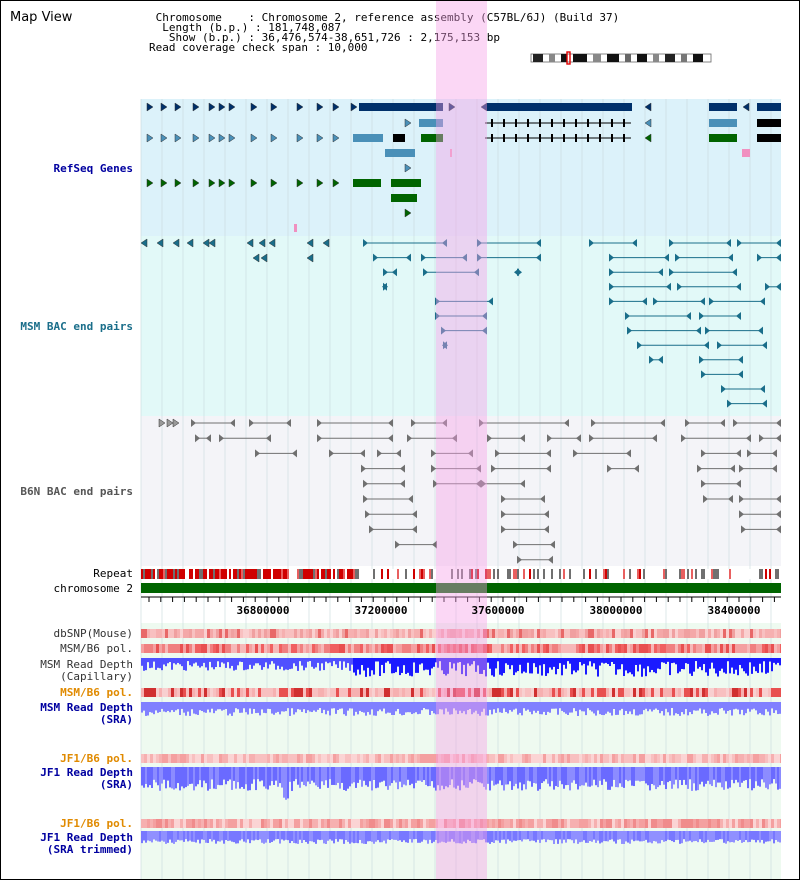  Describe the element at coordinates (76, 491) in the screenshot. I see `b6n-bac-end-pairs-label: B6N BAC end pairs` at that location.